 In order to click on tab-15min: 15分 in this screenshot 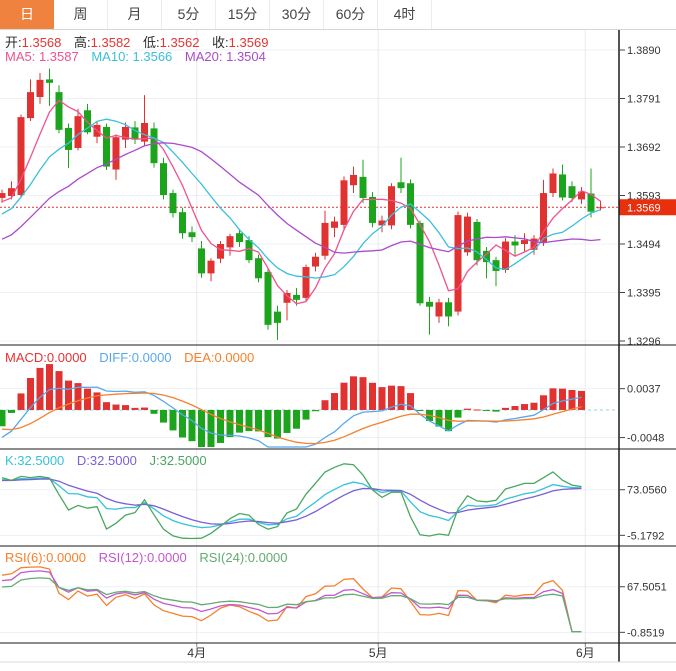, I will do `click(243, 14)`.